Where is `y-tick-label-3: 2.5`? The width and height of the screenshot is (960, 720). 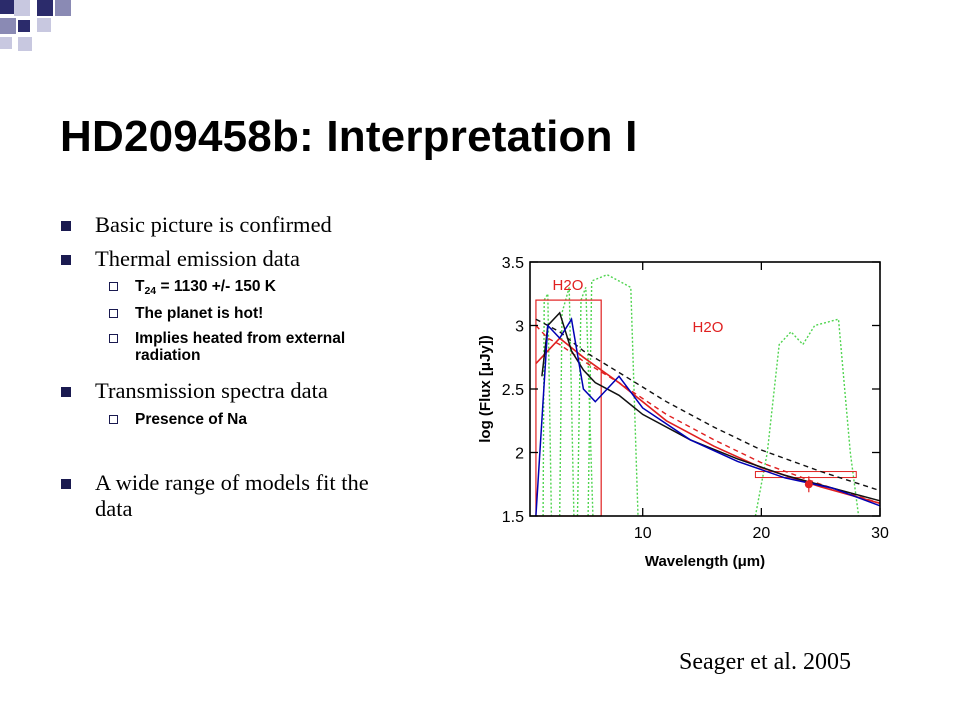 y-tick-label-3: 2.5 is located at coordinates (513, 390).